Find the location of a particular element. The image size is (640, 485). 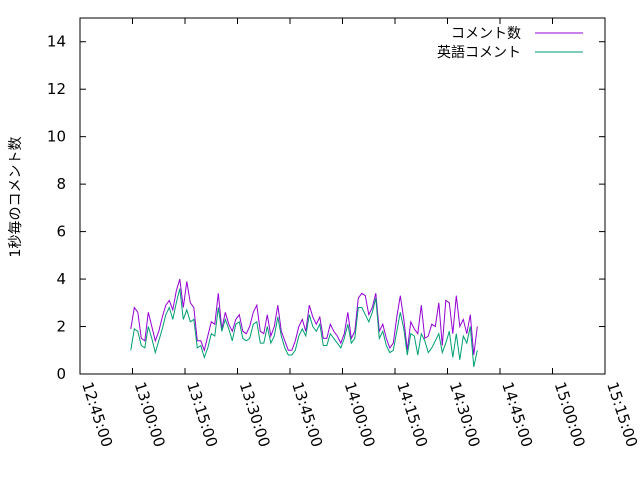

y-tick-label: 8 is located at coordinates (61, 184).